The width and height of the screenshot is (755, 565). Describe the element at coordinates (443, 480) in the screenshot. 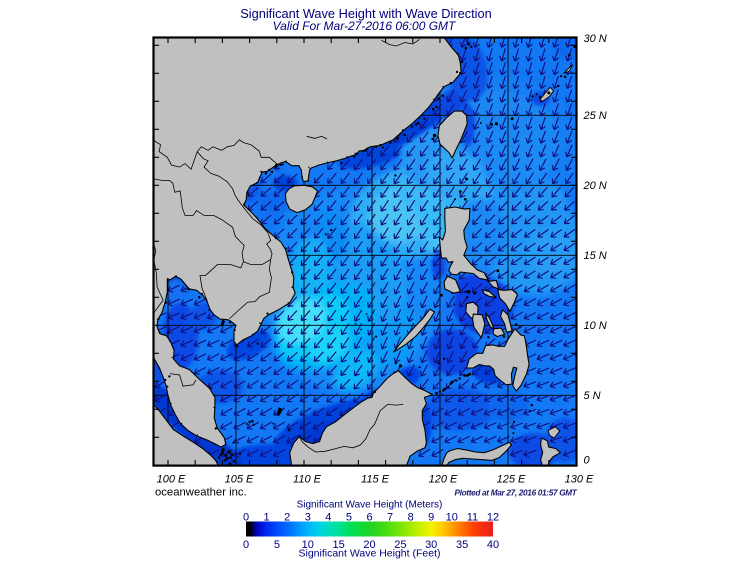

I see `svg-text: 120 E` at that location.